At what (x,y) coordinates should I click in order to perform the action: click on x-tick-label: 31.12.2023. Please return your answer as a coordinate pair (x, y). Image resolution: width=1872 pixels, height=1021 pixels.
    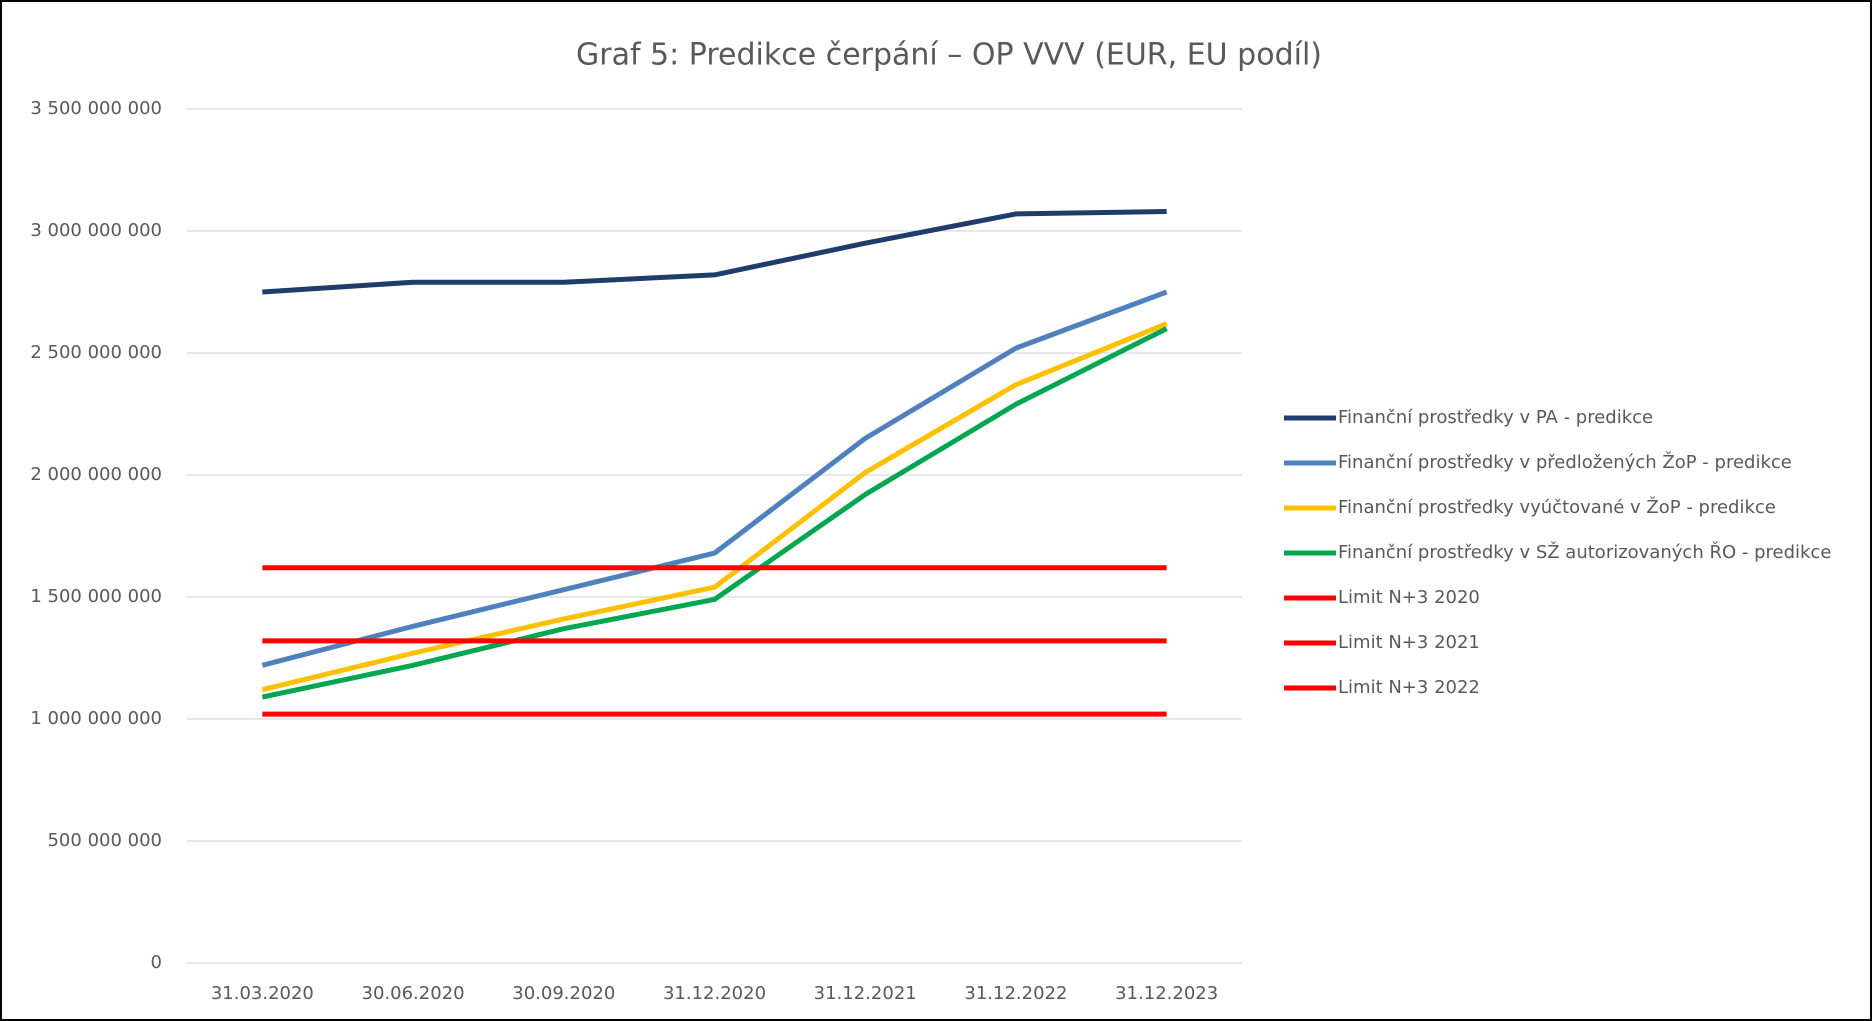
    Looking at the image, I should click on (1166, 993).